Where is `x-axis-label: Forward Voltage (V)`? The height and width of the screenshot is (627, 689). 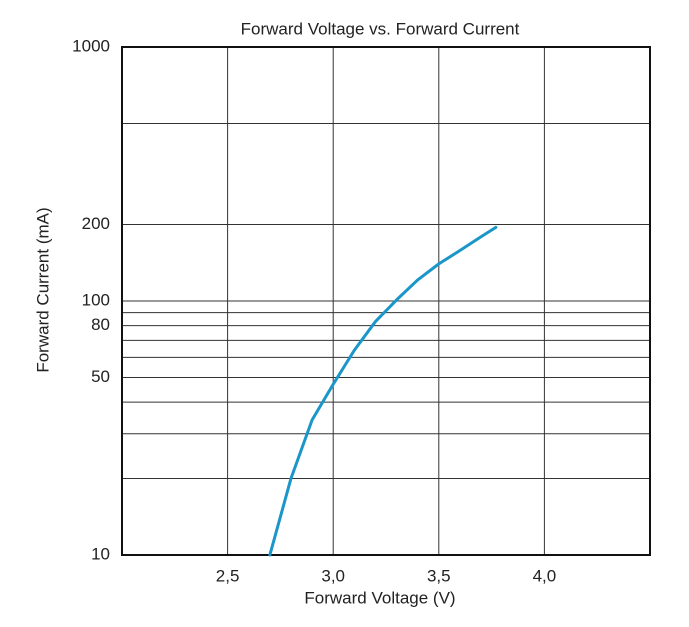 x-axis-label: Forward Voltage (V) is located at coordinates (379, 597).